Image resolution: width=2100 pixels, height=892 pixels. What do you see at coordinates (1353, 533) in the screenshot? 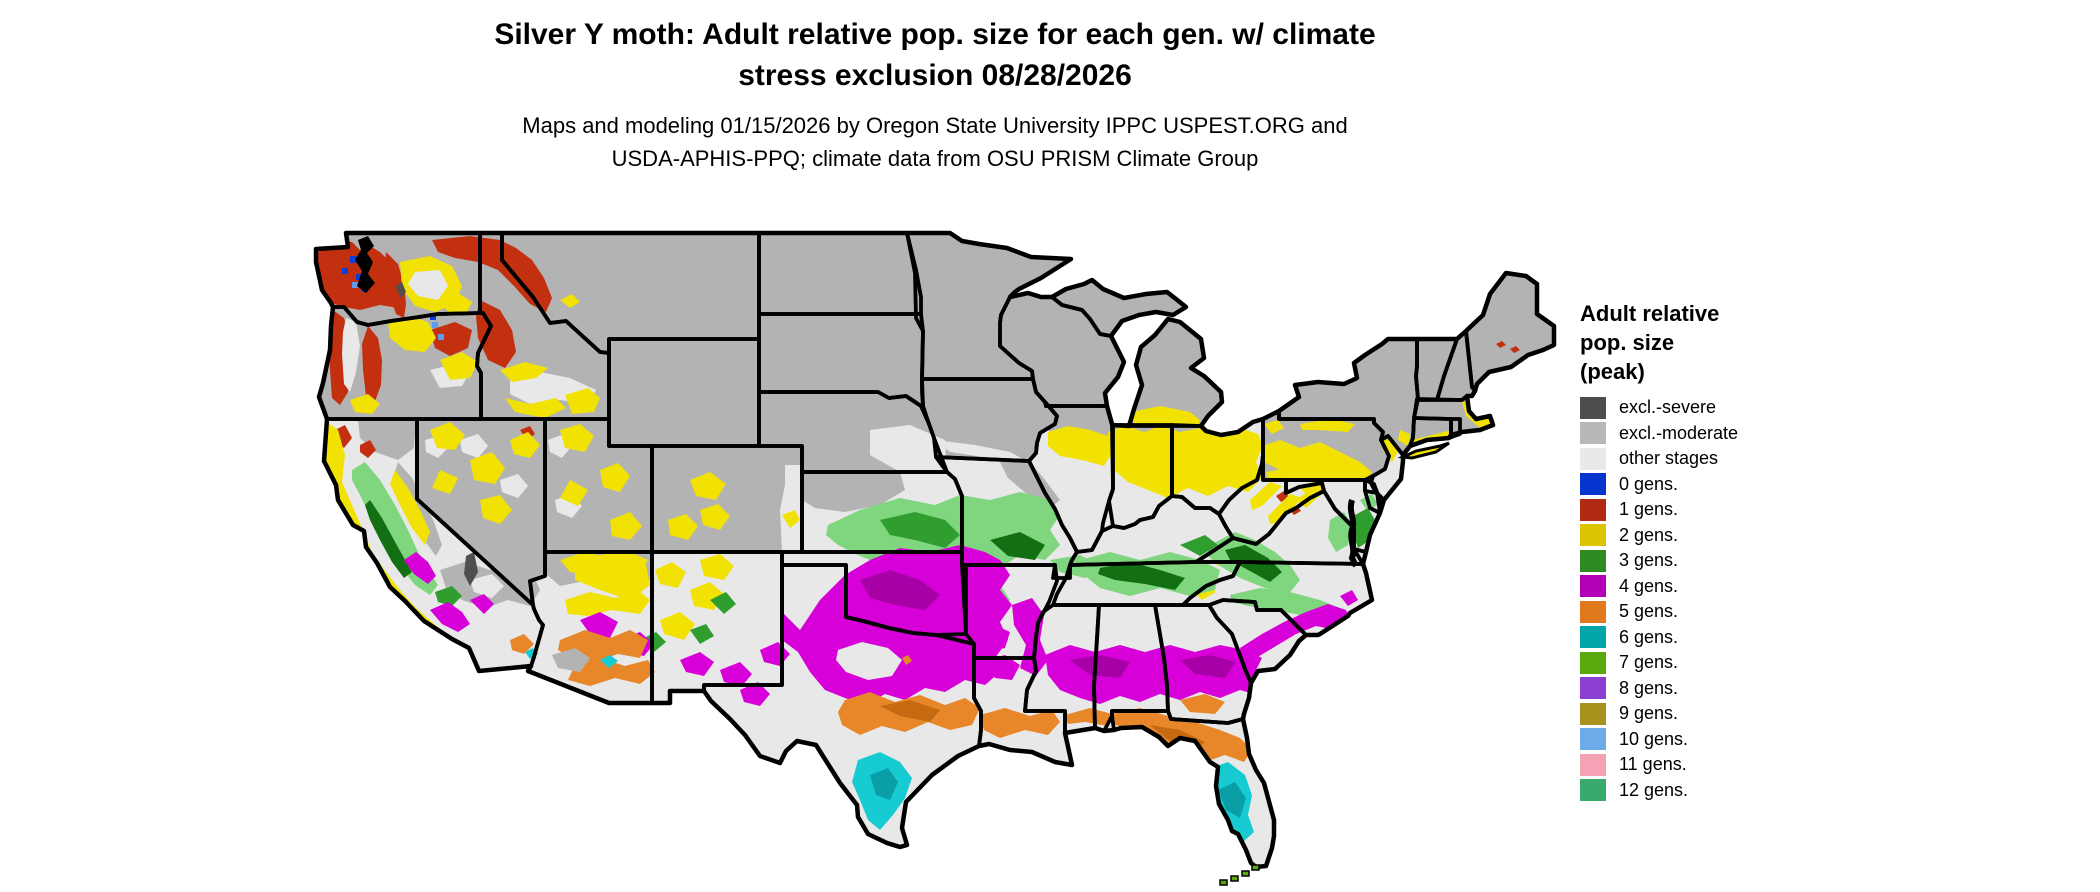
I see `chesapeake-bay` at bounding box center [1353, 533].